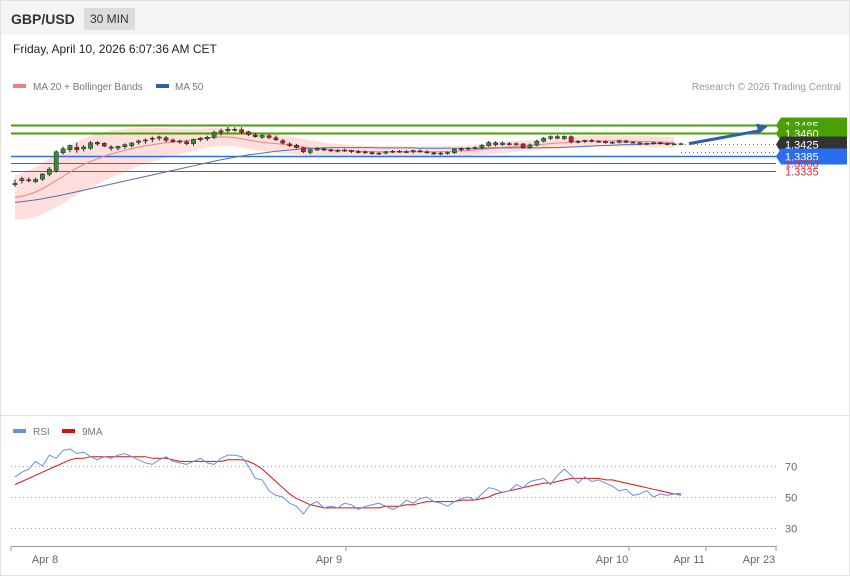 The image size is (850, 576). Describe the element at coordinates (393, 556) in the screenshot. I see `x-axis: Apr 8 Apr 9 Apr 10 Apr 11 Apr 23` at that location.